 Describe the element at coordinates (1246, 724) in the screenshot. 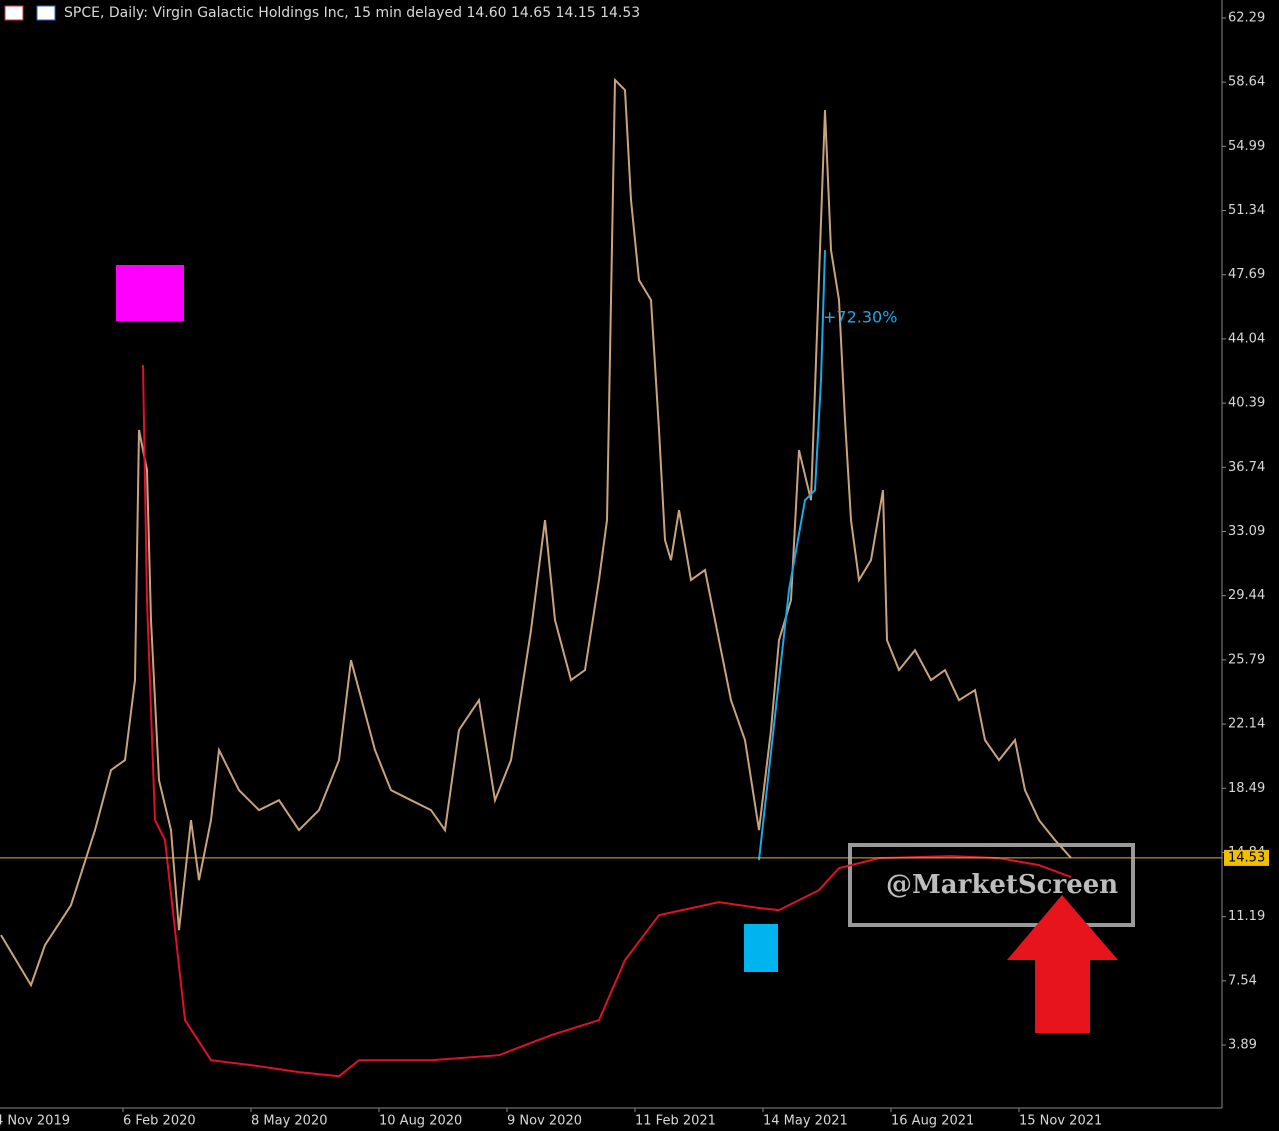

I see `y-tick-label: 22.14` at that location.